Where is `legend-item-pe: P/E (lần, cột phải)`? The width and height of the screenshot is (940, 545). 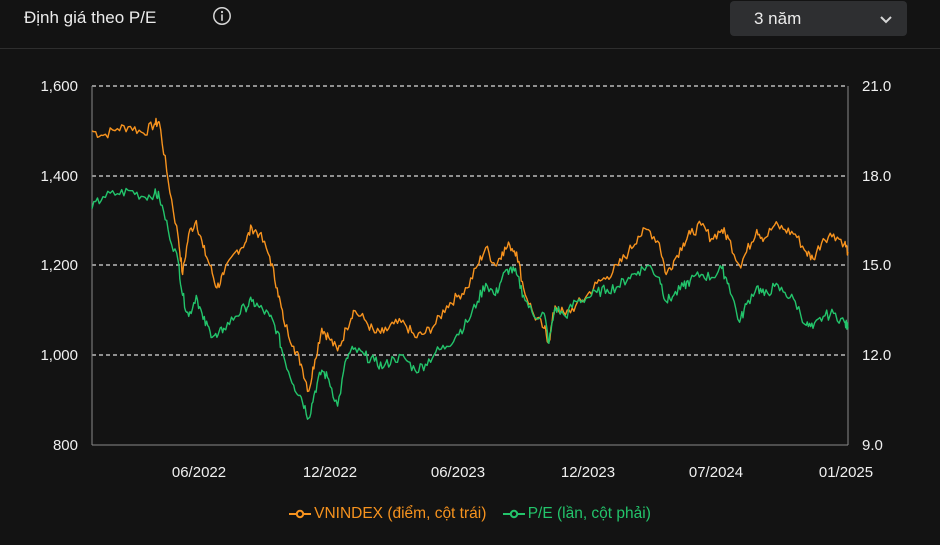
legend-item-pe: P/E (lần, cột phải) is located at coordinates (576, 514).